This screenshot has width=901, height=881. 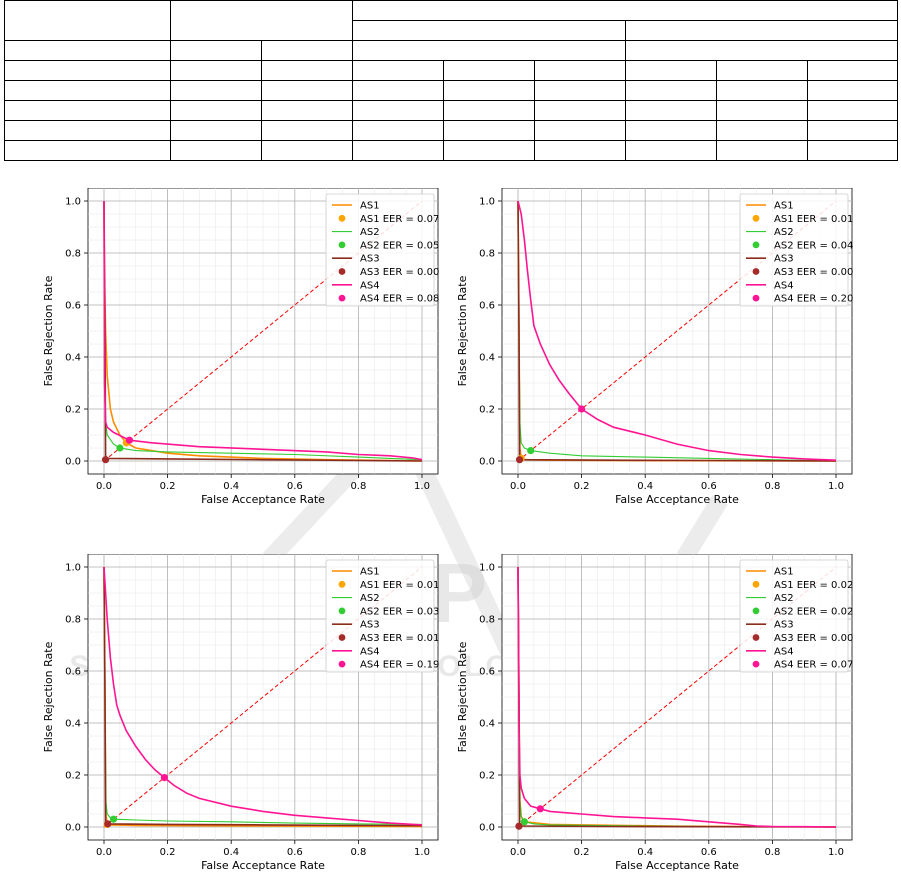 What do you see at coordinates (519, 826) in the screenshot?
I see `eer-point-as3` at bounding box center [519, 826].